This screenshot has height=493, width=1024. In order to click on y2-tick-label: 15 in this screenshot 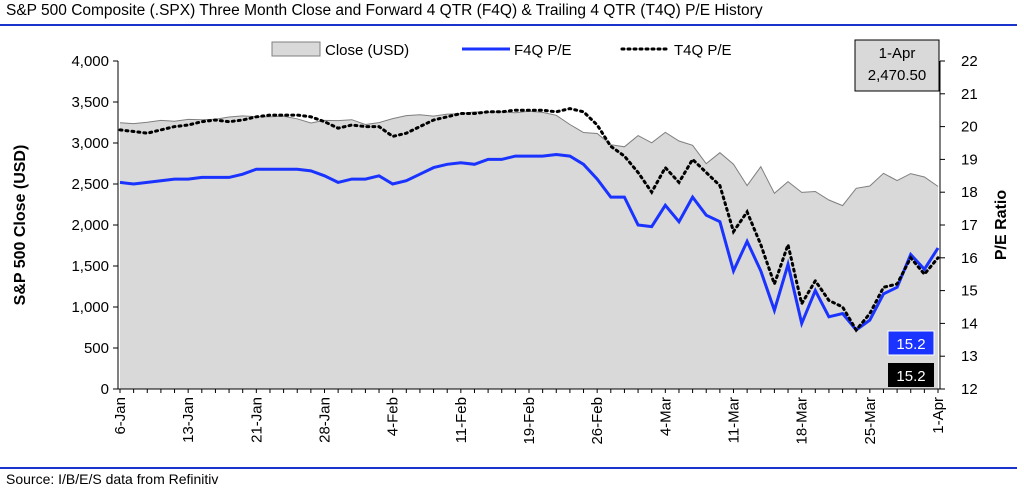, I will do `click(969, 291)`.